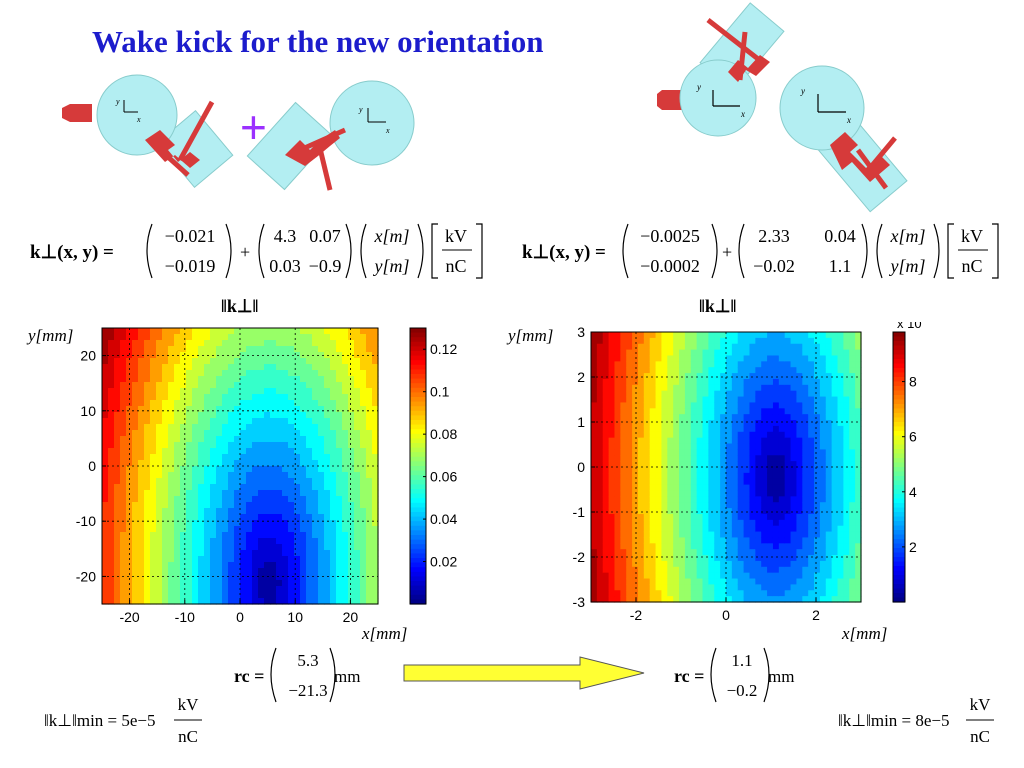 This screenshot has height=768, width=1024. Describe the element at coordinates (128, 110) in the screenshot. I see `axes-icon: y x` at that location.